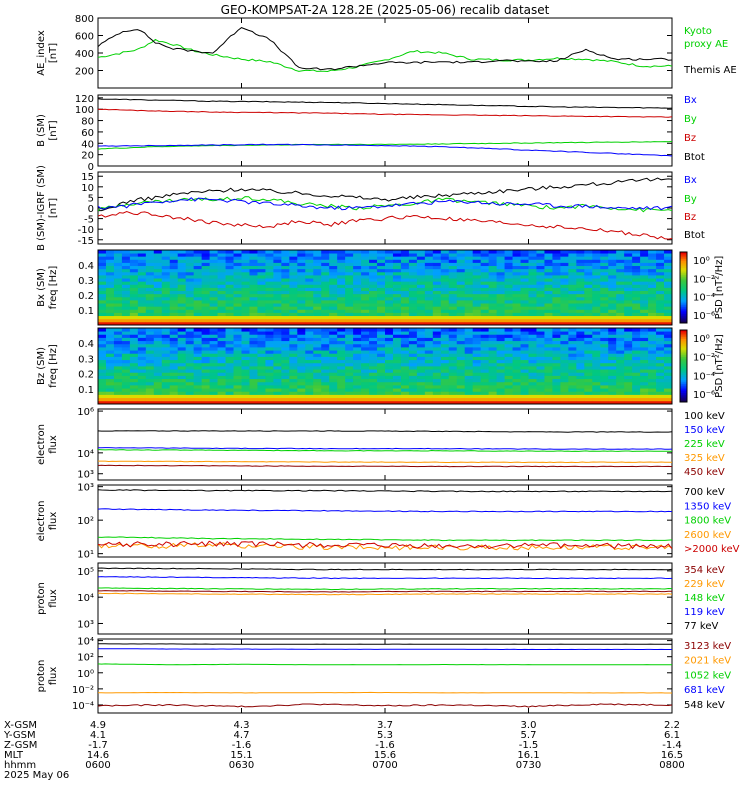  What do you see at coordinates (84, 110) in the screenshot?
I see `ytick-label: 100` at bounding box center [84, 110].